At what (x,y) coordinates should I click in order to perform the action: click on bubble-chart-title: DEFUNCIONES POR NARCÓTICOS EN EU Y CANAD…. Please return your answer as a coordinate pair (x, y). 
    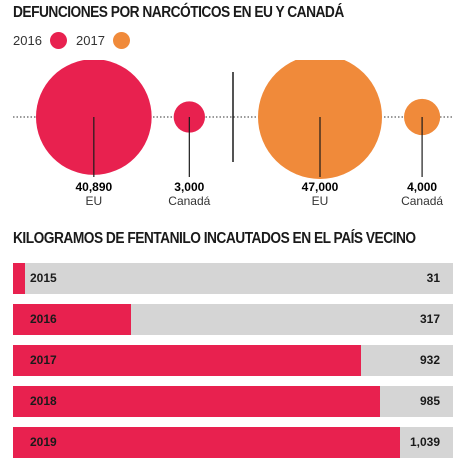
    Looking at the image, I should click on (178, 12).